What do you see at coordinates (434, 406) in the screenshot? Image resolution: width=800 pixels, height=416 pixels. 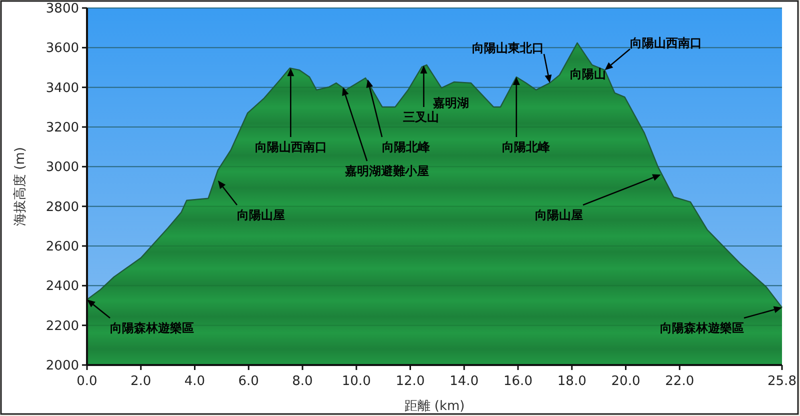 I see `x-axis-title: 距離 (km)` at bounding box center [434, 406].